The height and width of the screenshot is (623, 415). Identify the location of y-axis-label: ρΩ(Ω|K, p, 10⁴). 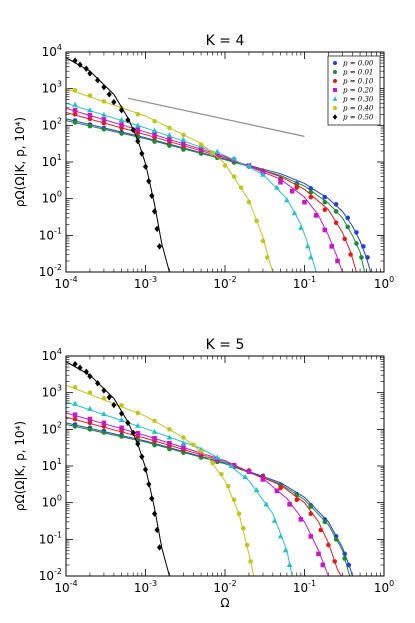
(20, 162).